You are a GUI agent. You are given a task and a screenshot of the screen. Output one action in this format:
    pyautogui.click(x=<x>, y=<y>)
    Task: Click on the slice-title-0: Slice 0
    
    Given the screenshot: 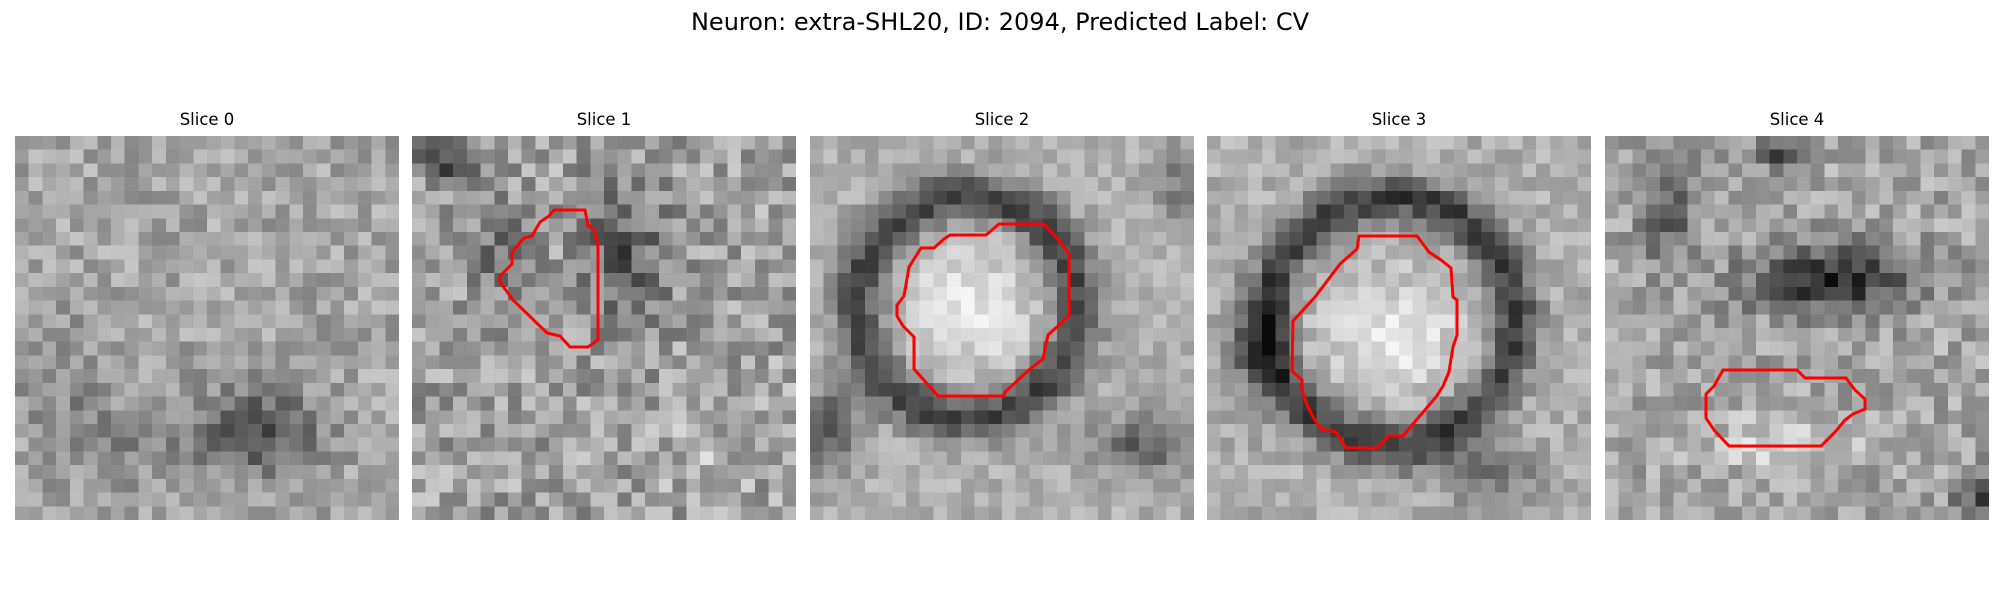 What is the action you would take?
    pyautogui.click(x=207, y=119)
    